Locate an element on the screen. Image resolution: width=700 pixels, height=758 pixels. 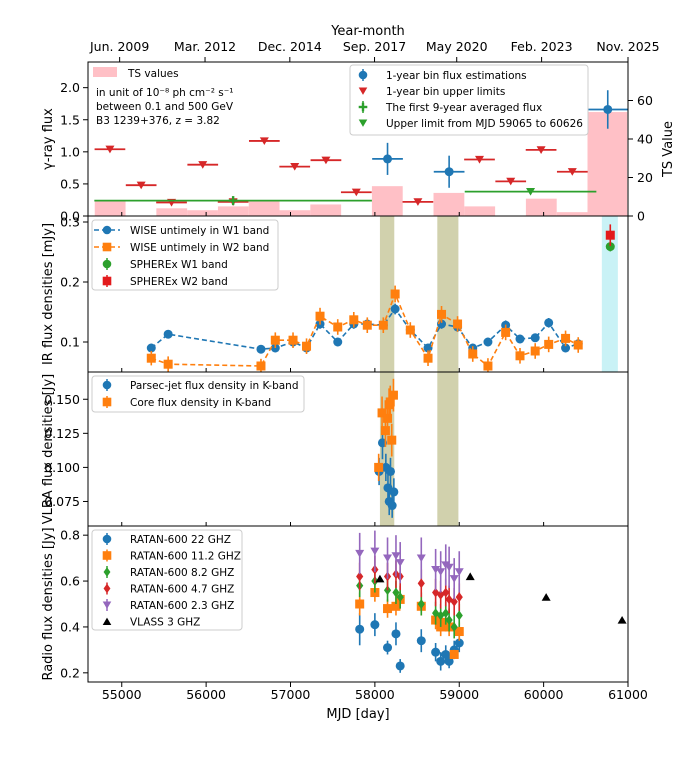
legend-ir-label: WISE untimely in W1 band is located at coordinates (199, 231).